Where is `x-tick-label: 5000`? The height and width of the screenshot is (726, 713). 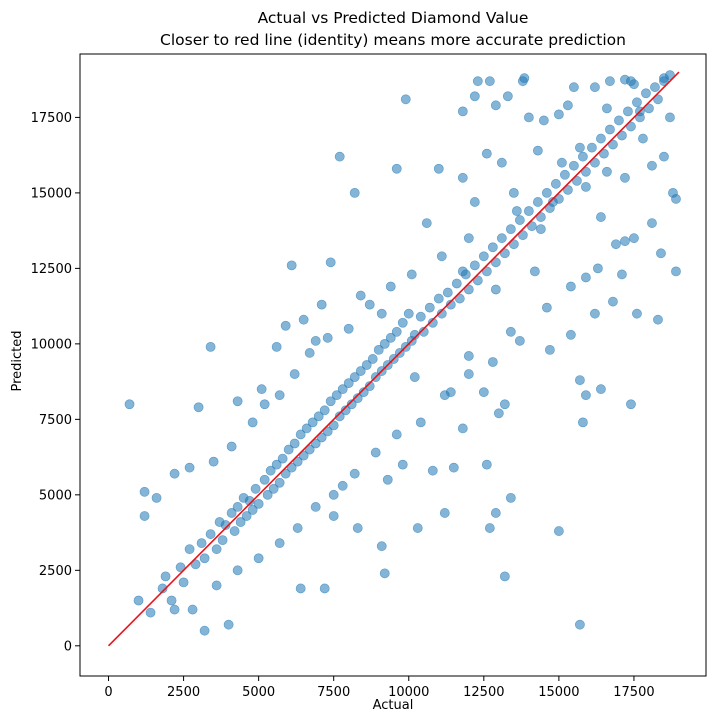 x-tick-label: 5000 is located at coordinates (258, 692).